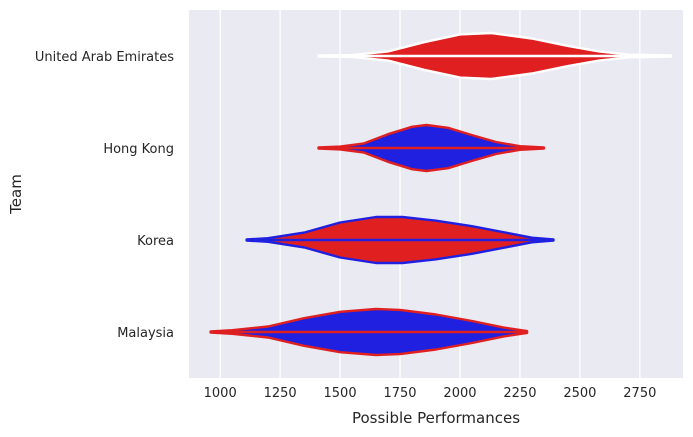  Describe the element at coordinates (280, 393) in the screenshot. I see `x-tick-label: 1250` at that location.